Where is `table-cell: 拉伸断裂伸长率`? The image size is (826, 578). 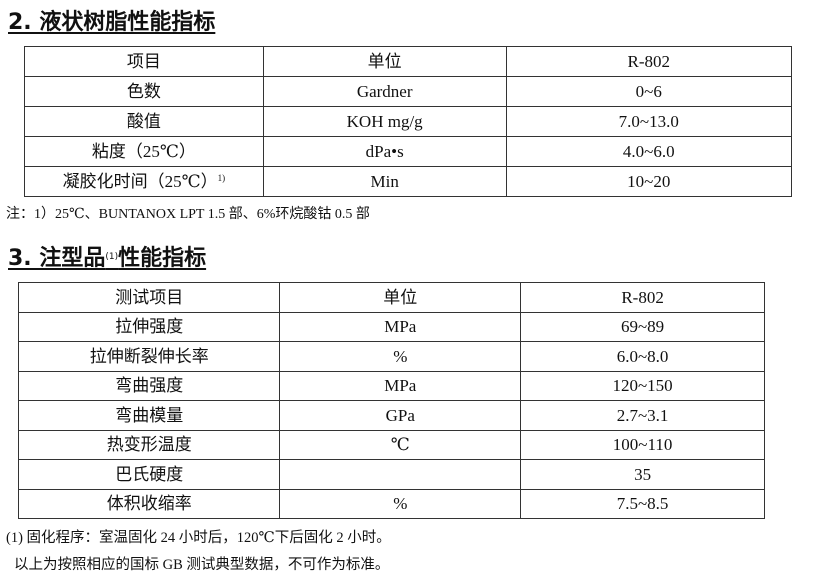 table-cell: 拉伸断裂伸长率 is located at coordinates (149, 356).